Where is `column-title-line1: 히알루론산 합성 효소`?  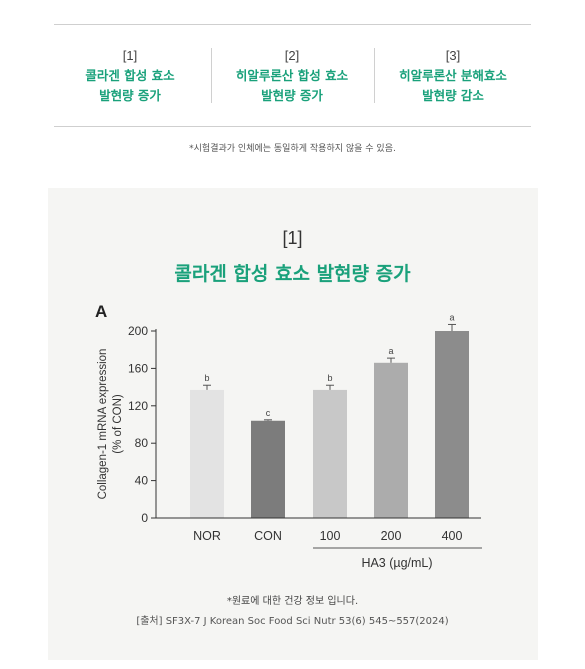 column-title-line1: 히알루론산 합성 효소 is located at coordinates (292, 75).